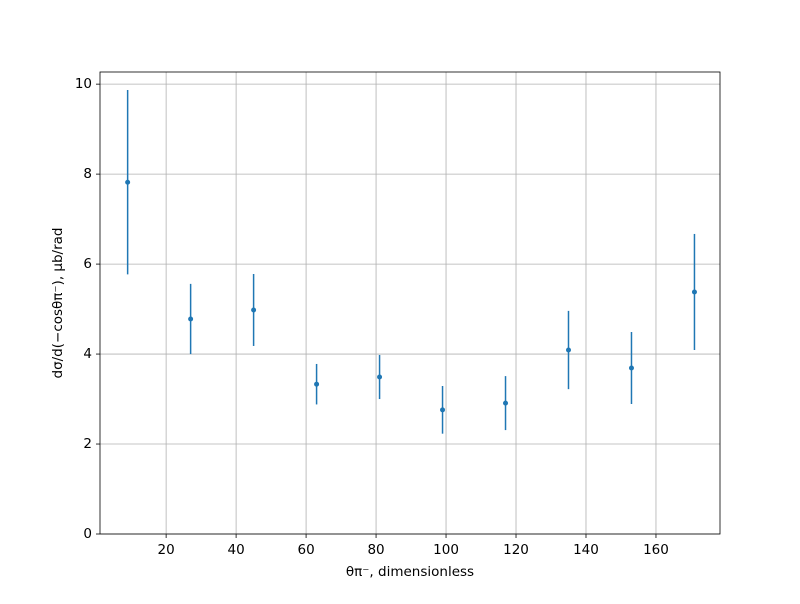 This screenshot has height=604, width=800. Describe the element at coordinates (586, 550) in the screenshot. I see `x-tick-label: 140` at that location.